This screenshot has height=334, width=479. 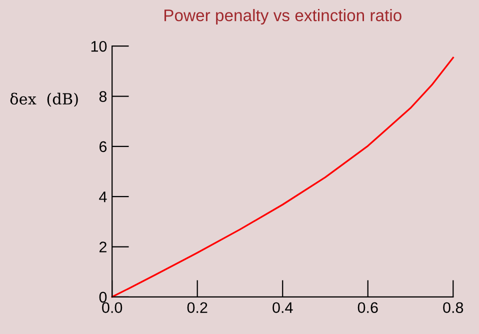 What do you see at coordinates (368, 308) in the screenshot?
I see `x-tick-label: 0.6` at bounding box center [368, 308].